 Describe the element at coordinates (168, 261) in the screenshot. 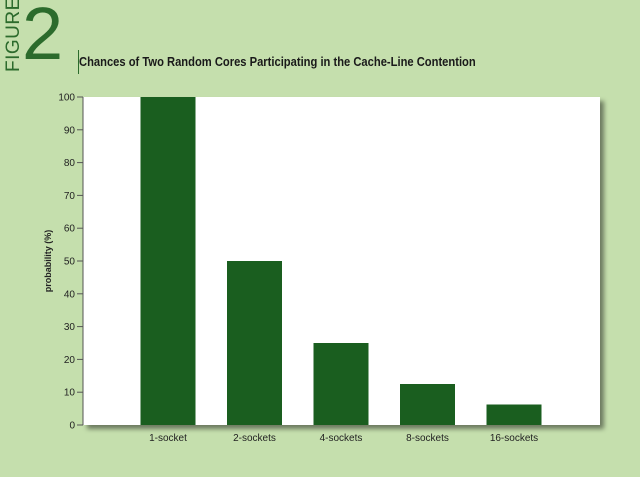

I see `bar-1-socket` at that location.